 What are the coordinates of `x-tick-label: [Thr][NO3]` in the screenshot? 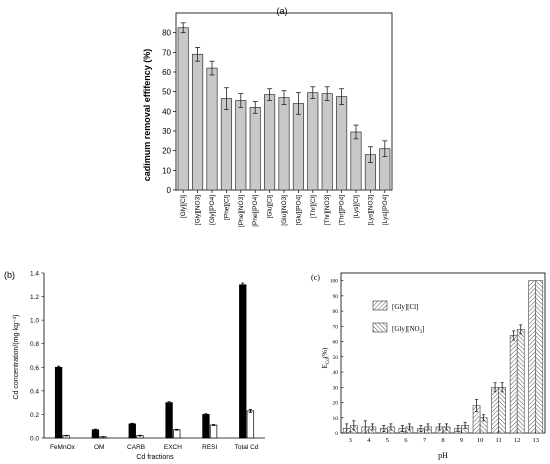 It's located at (327, 210).